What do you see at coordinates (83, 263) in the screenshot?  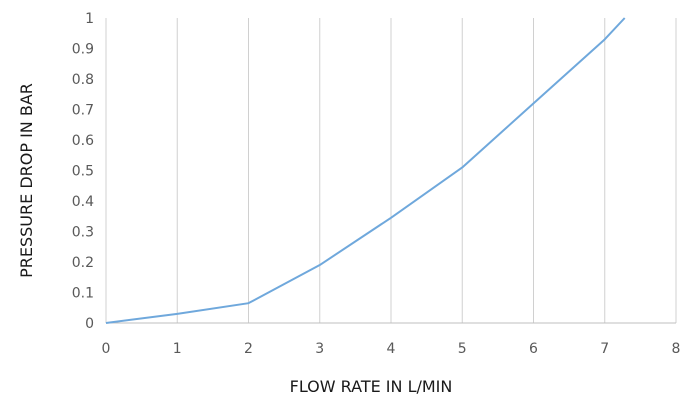 I see `y-tick-label: 0.2` at bounding box center [83, 263].